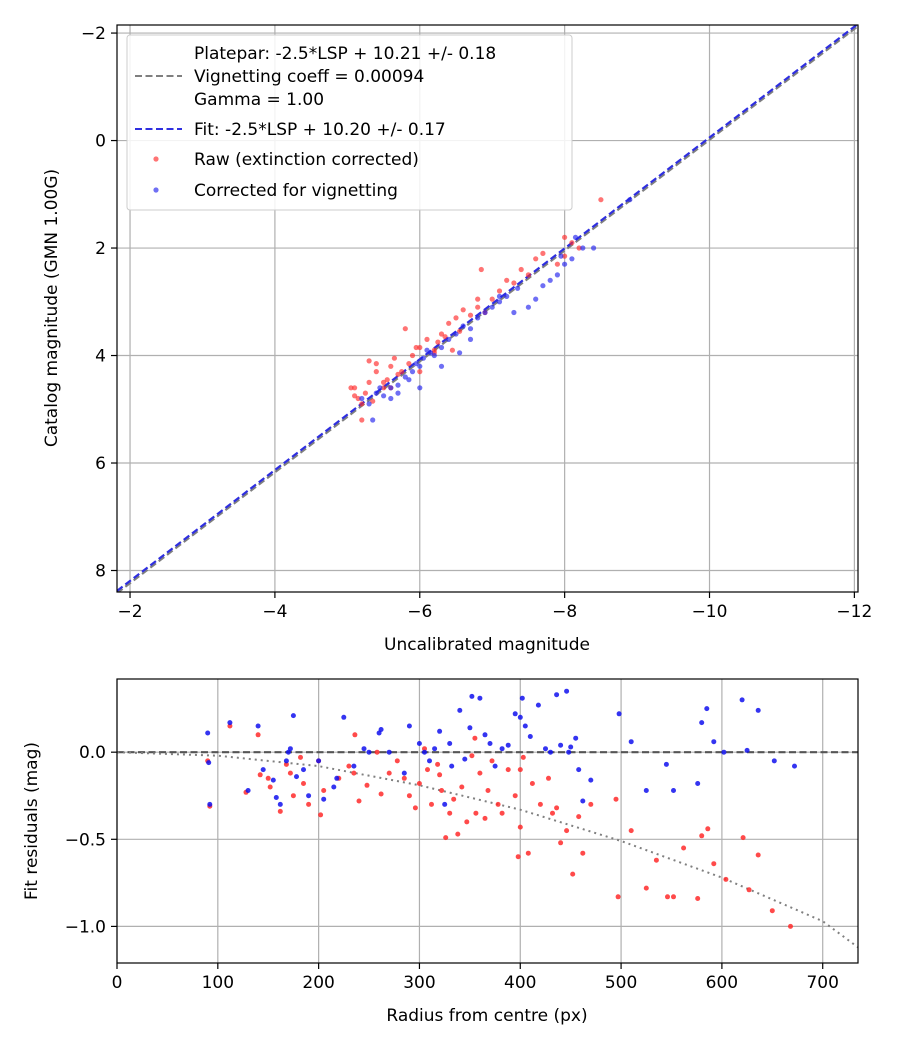 The width and height of the screenshot is (900, 1050). Describe the element at coordinates (722, 983) in the screenshot. I see `x-tick-label: 600` at that location.